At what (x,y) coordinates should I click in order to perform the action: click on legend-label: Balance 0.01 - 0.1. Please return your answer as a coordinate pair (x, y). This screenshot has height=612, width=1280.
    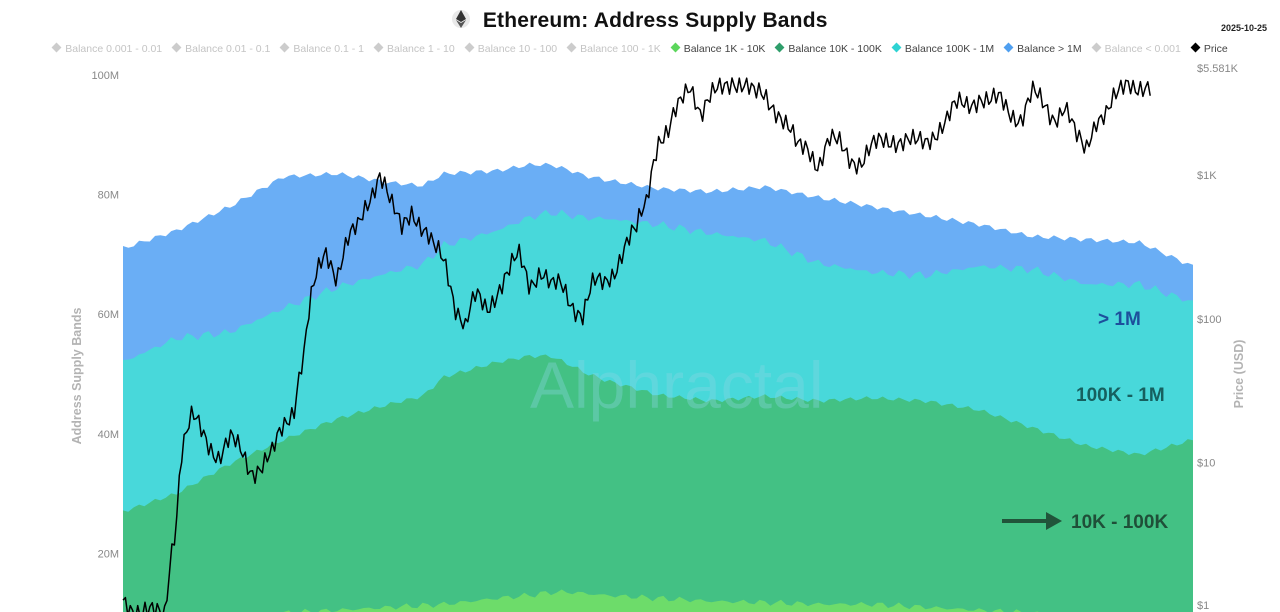
    Looking at the image, I should click on (228, 49).